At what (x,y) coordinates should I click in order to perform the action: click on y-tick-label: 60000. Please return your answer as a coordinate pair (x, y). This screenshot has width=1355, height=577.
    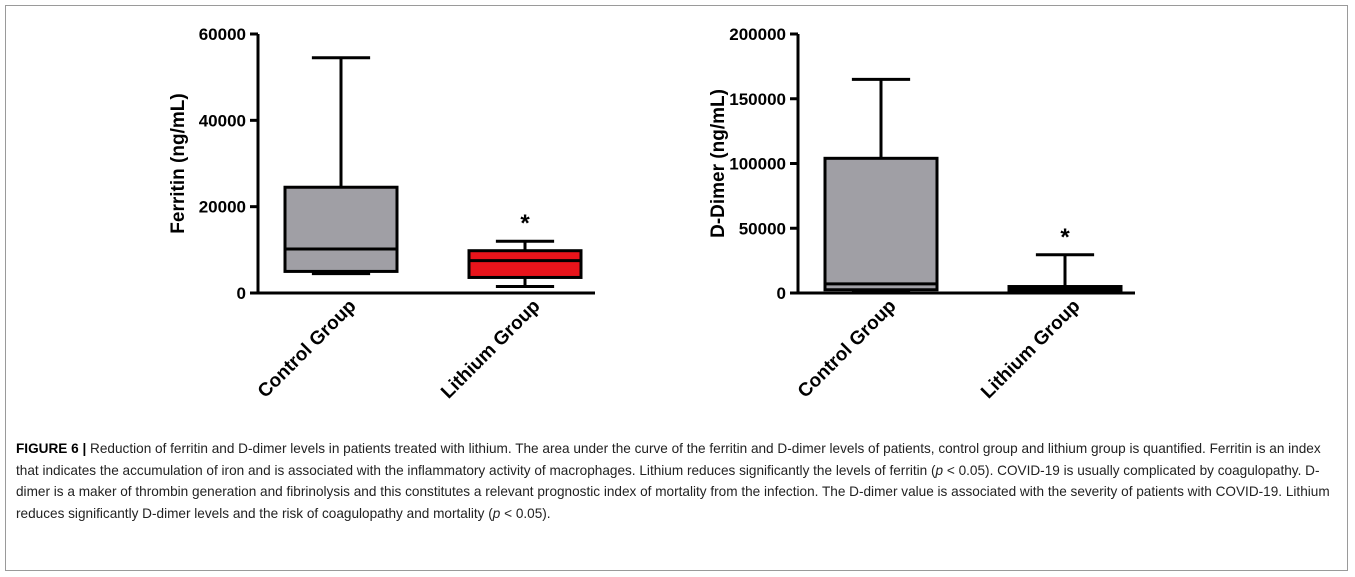
    Looking at the image, I should click on (222, 34).